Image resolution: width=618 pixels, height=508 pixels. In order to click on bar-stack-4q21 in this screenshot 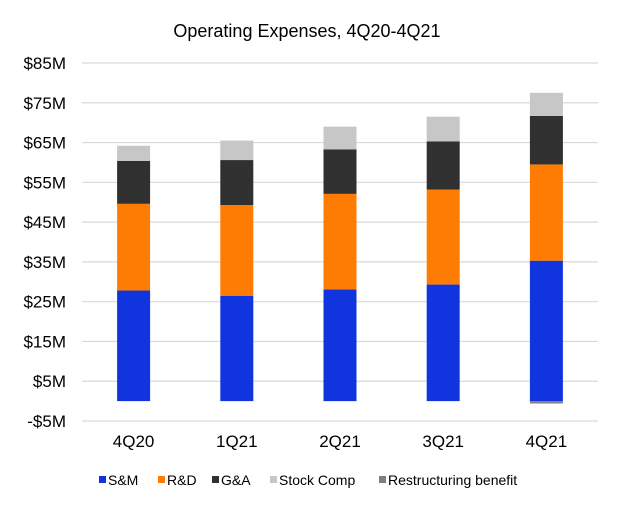, I will do `click(546, 248)`.